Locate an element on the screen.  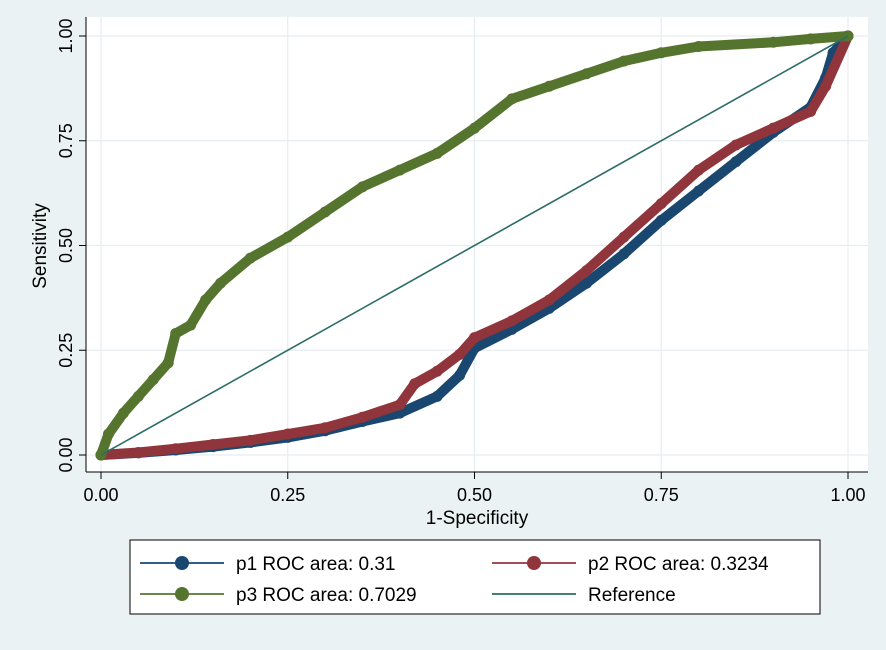
y-tick-label-0: 0.00 is located at coordinates (66, 454).